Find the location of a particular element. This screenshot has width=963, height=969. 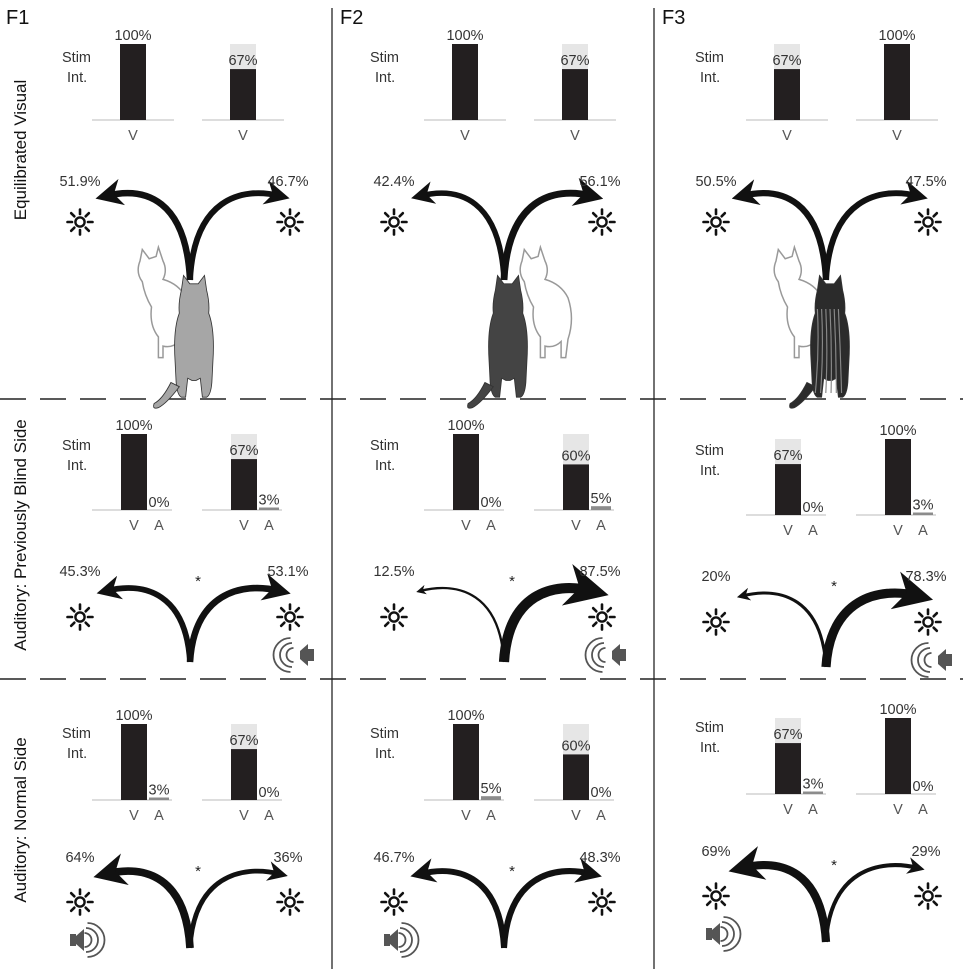

panel-r1-c3: Stim Int. 67% V 100% V 50.5% 47.5% is located at coordinates (821, 218).